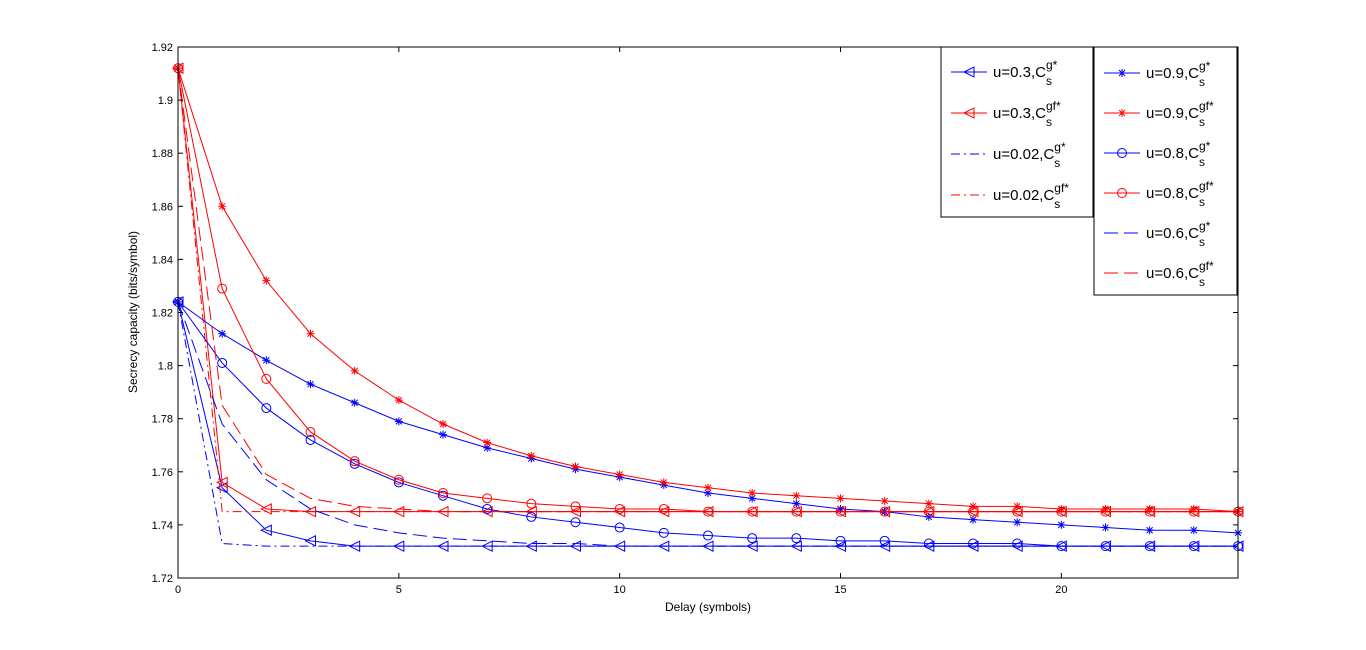  I want to click on y-tick-label: 1.92, so click(162, 48).